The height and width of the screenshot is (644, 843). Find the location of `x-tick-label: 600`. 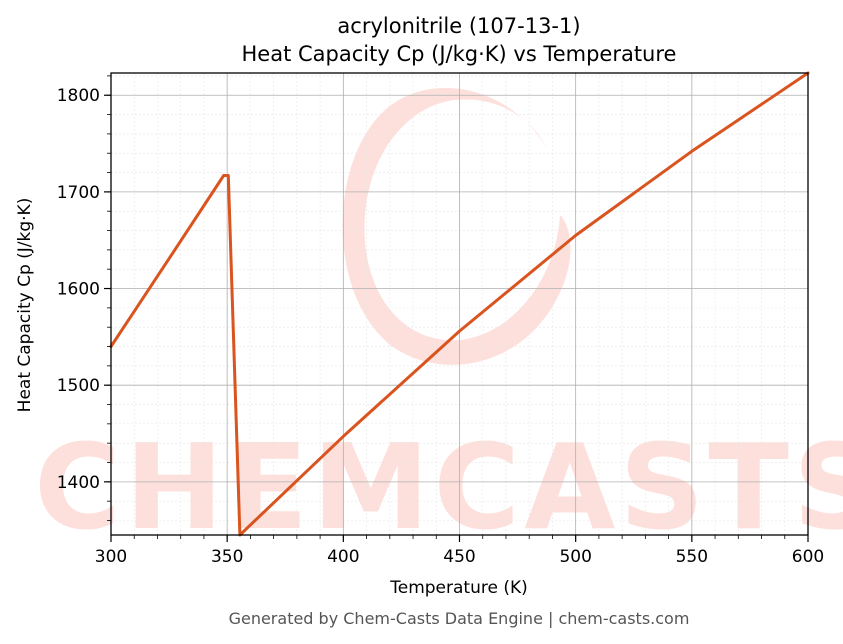

x-tick-label: 600 is located at coordinates (808, 557).